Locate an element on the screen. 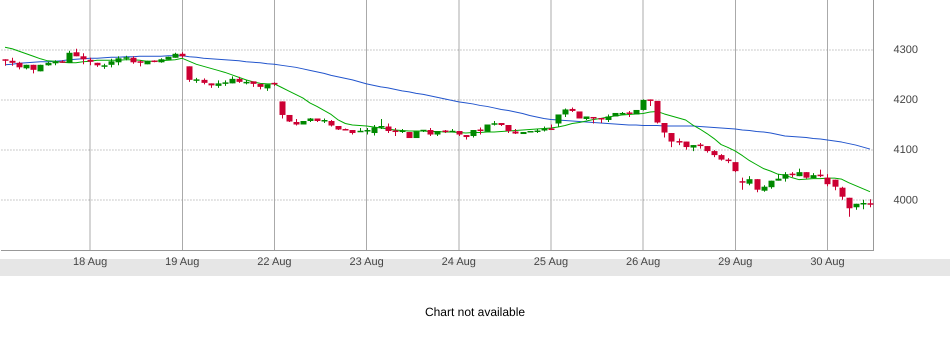 Image resolution: width=950 pixels, height=347 pixels. text: Chart not available is located at coordinates (475, 312).